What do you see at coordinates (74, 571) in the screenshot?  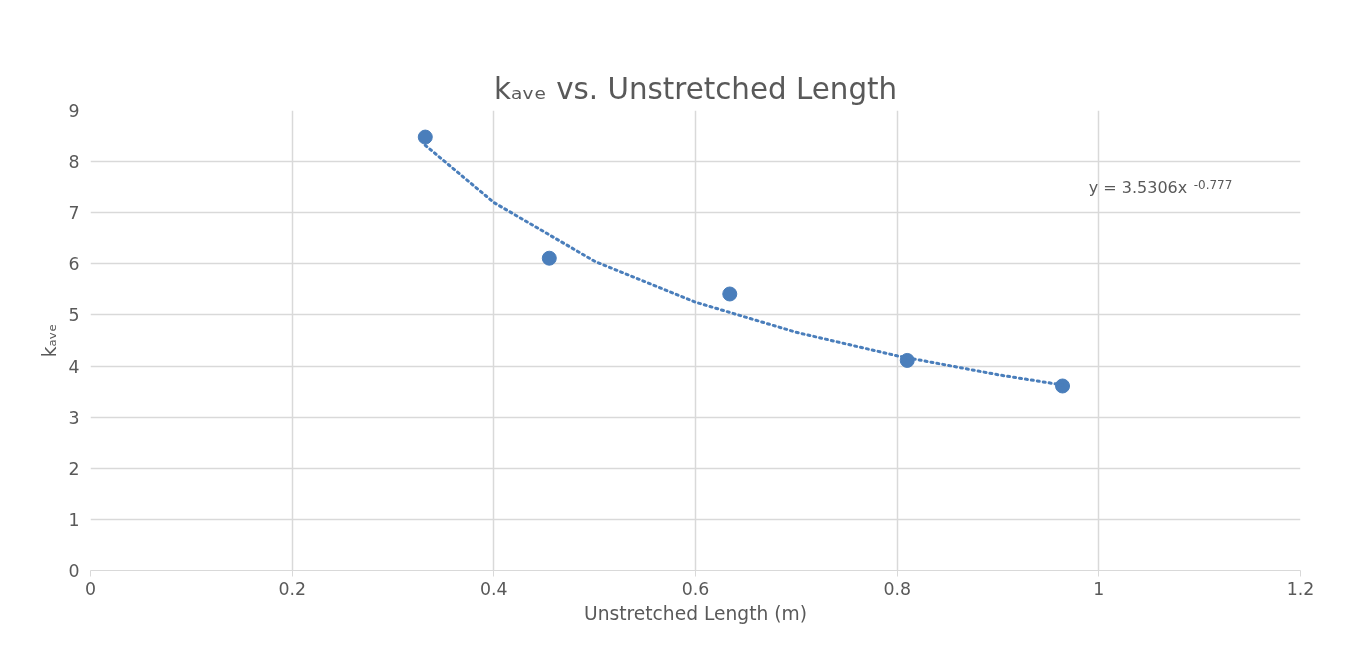 I see `y-tick-label: 0` at bounding box center [74, 571].